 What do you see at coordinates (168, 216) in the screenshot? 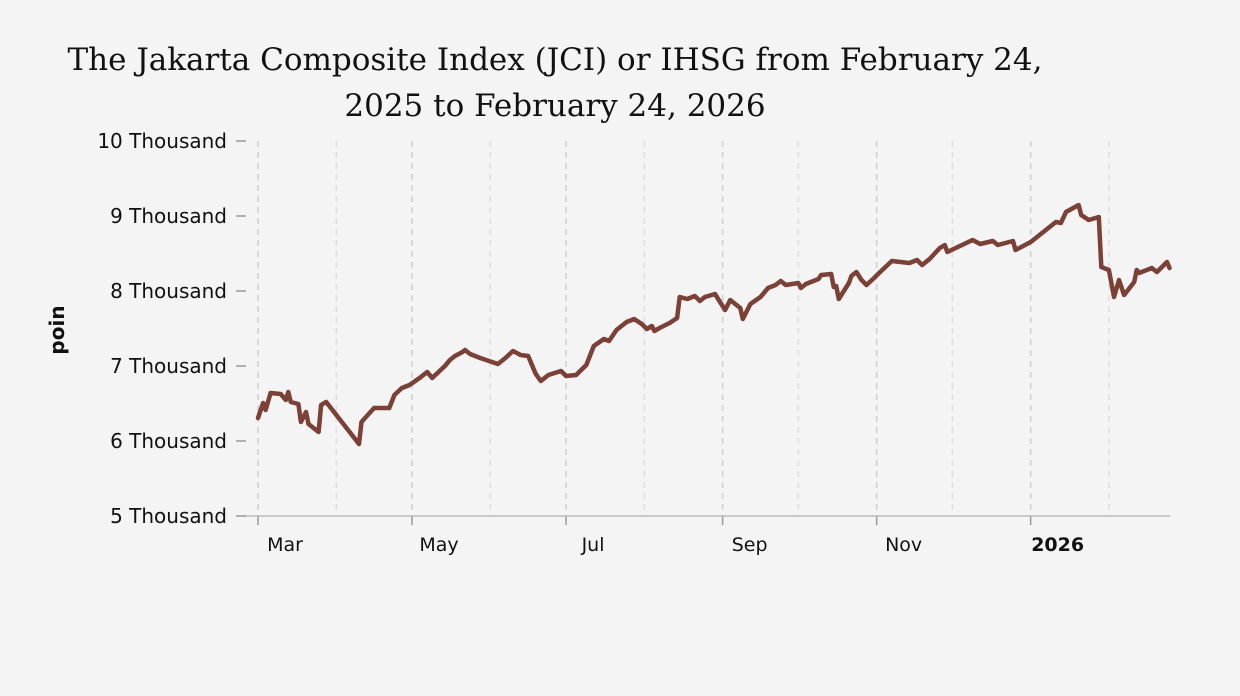
I see `y-tick-label: 9 Thousand` at bounding box center [168, 216].